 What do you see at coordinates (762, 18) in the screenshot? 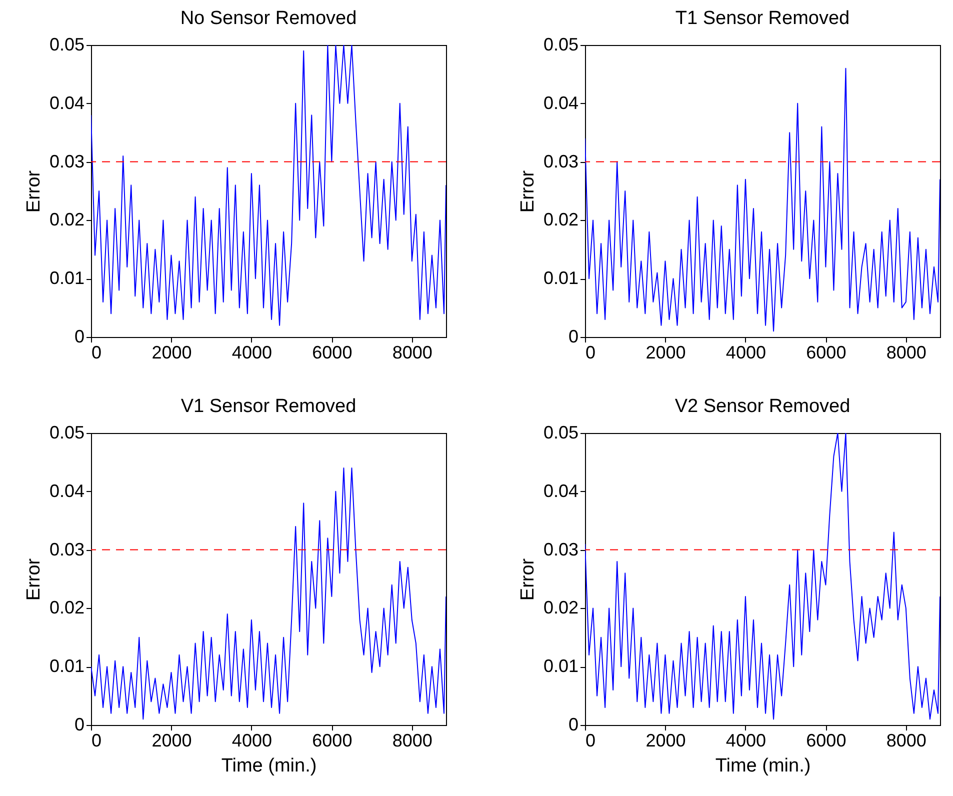
I see `chart-title: T1 Sensor Removed` at bounding box center [762, 18].